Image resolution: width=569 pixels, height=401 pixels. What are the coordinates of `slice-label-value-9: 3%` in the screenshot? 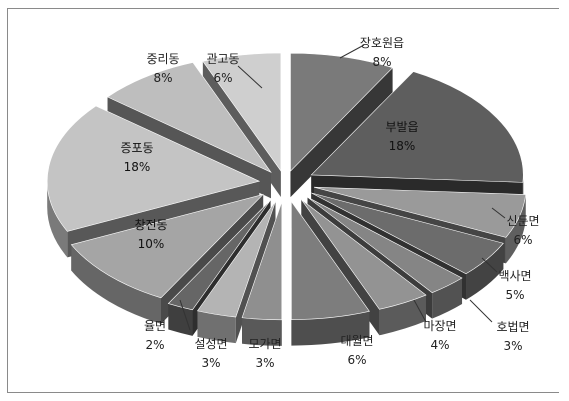 It's located at (210, 363).